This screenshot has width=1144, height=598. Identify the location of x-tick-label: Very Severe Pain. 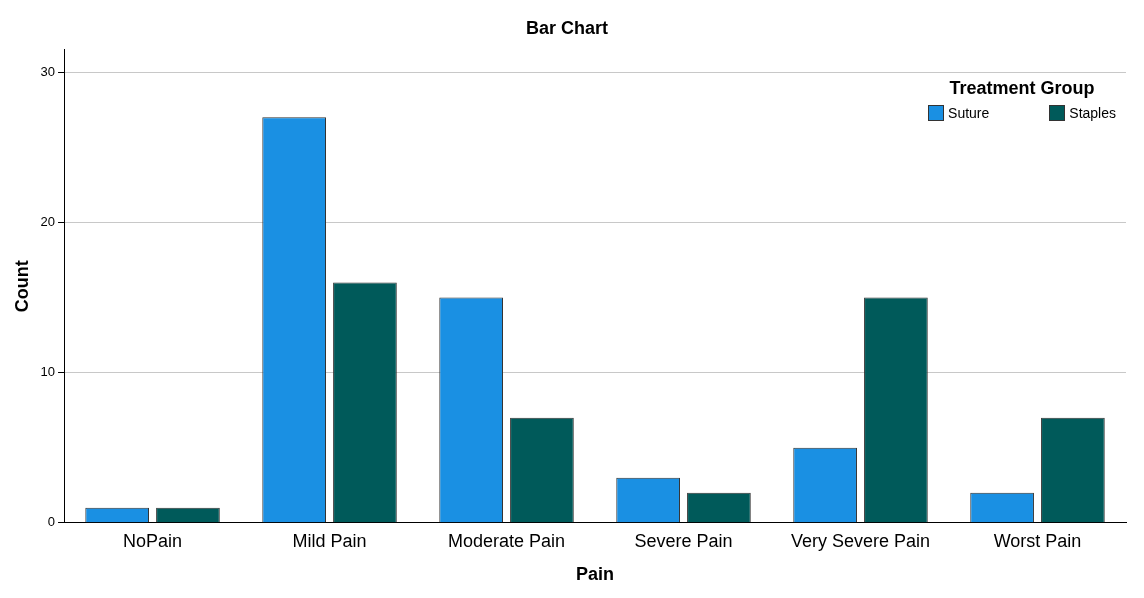
(860, 540).